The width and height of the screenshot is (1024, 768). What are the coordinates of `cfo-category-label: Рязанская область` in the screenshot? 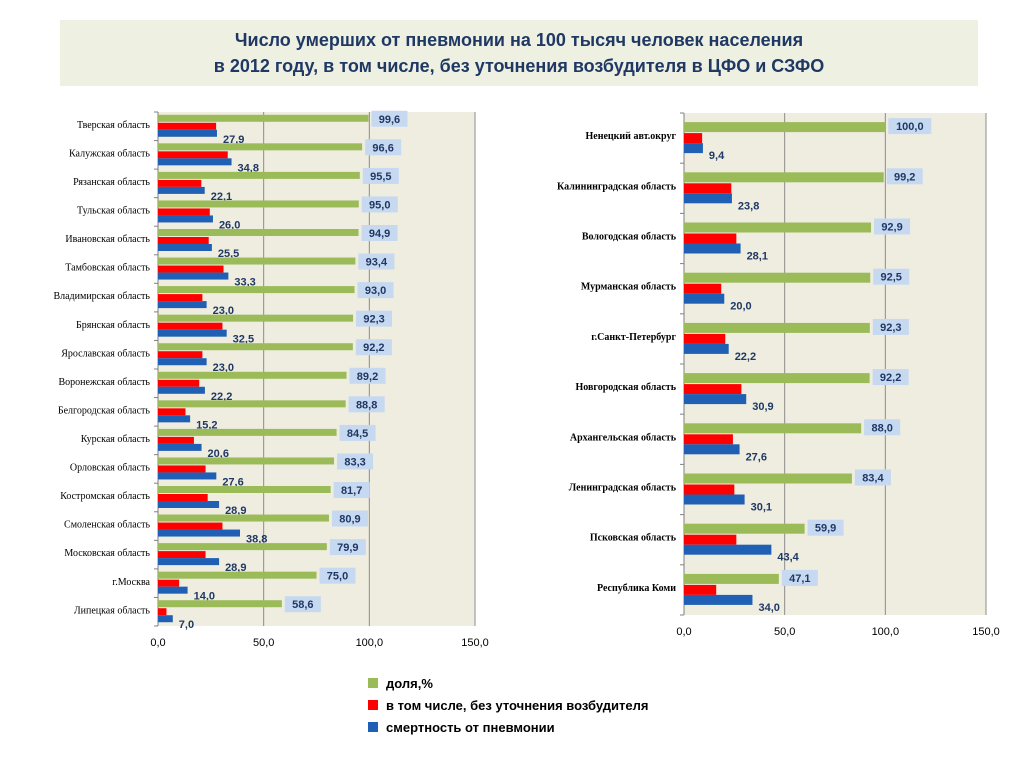 It's located at (111, 182).